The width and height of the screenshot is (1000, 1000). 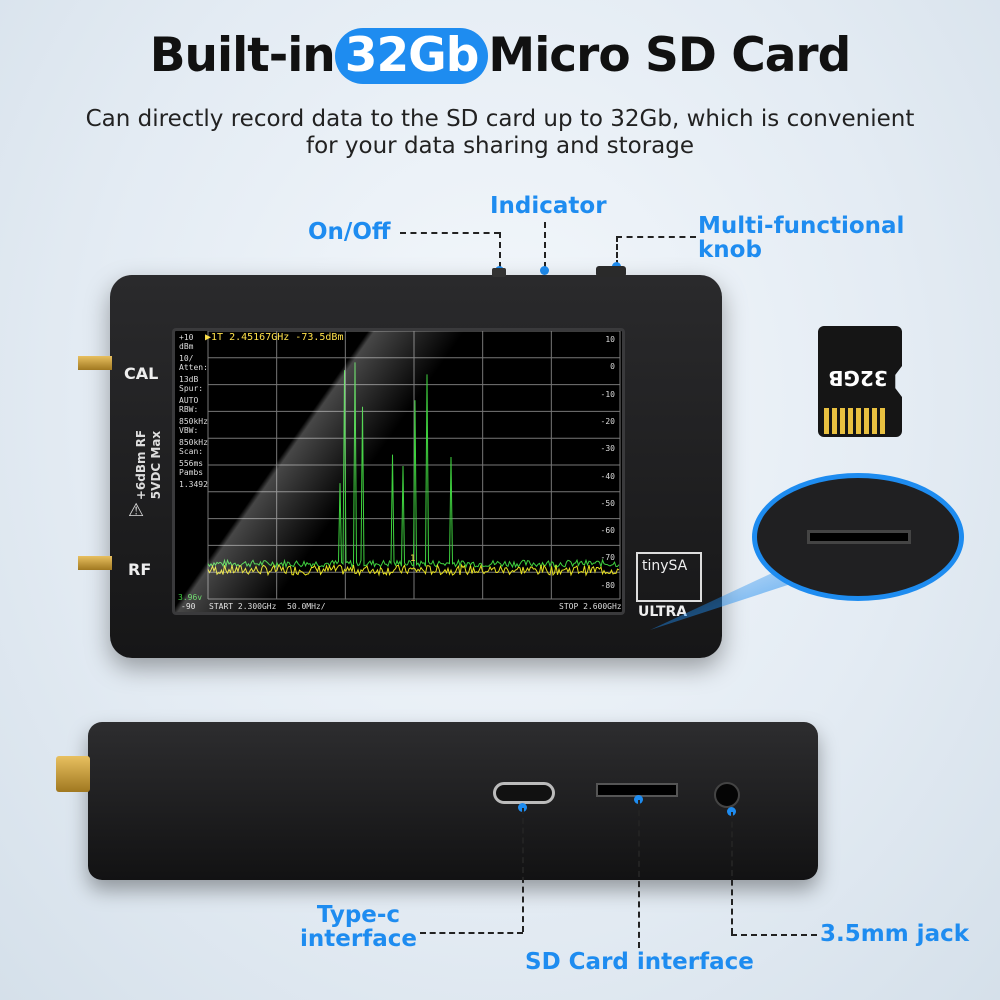 I want to click on y-tick: -70, so click(x=607, y=558).